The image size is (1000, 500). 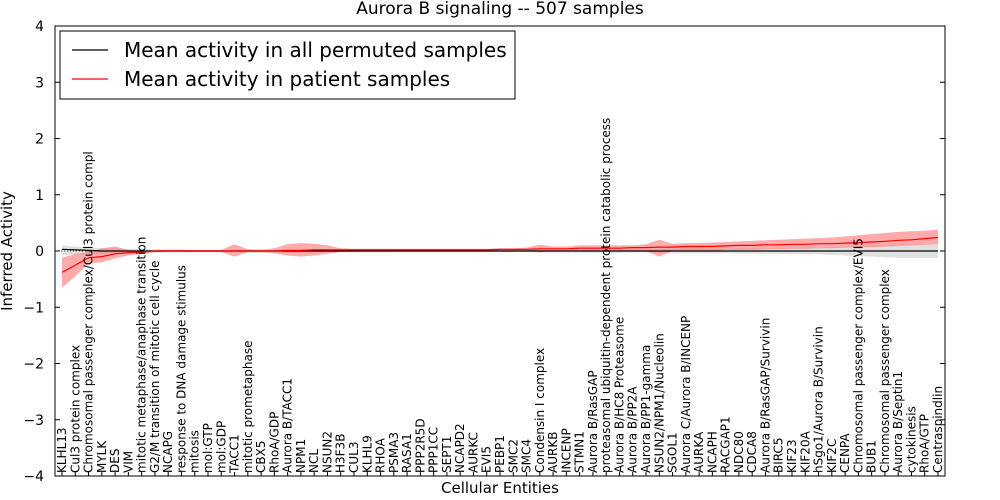 I want to click on entity-label: RHOA, so click(x=381, y=455).